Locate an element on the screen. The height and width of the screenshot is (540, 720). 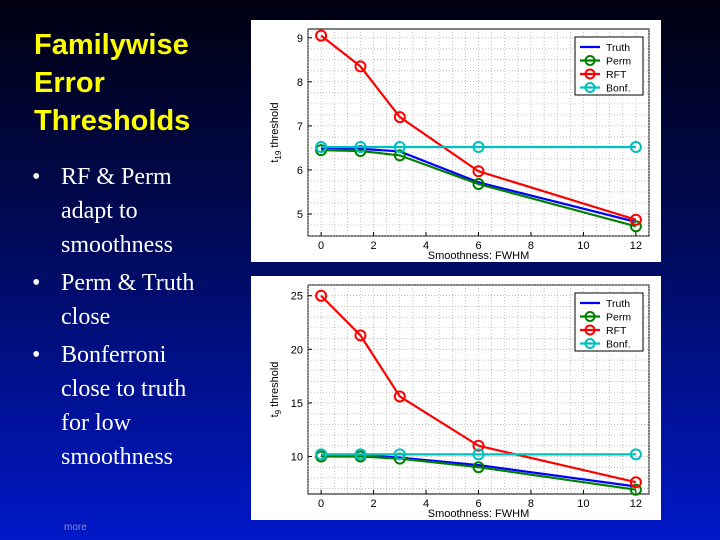
slide-title: Familywise Error Thresholds is located at coordinates (139, 83).